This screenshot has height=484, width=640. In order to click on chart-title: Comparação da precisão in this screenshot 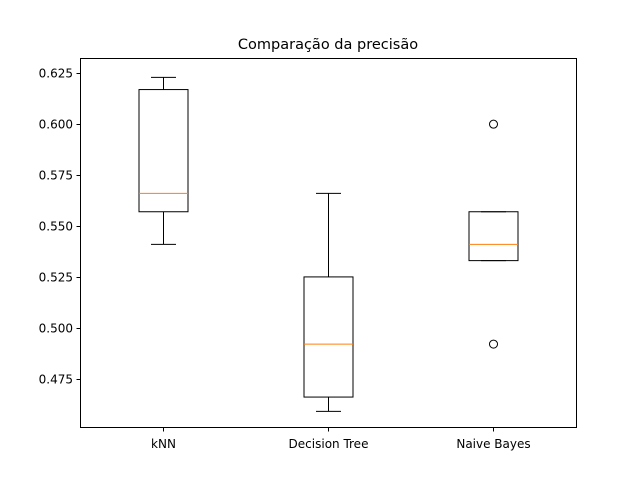, I will do `click(328, 45)`.